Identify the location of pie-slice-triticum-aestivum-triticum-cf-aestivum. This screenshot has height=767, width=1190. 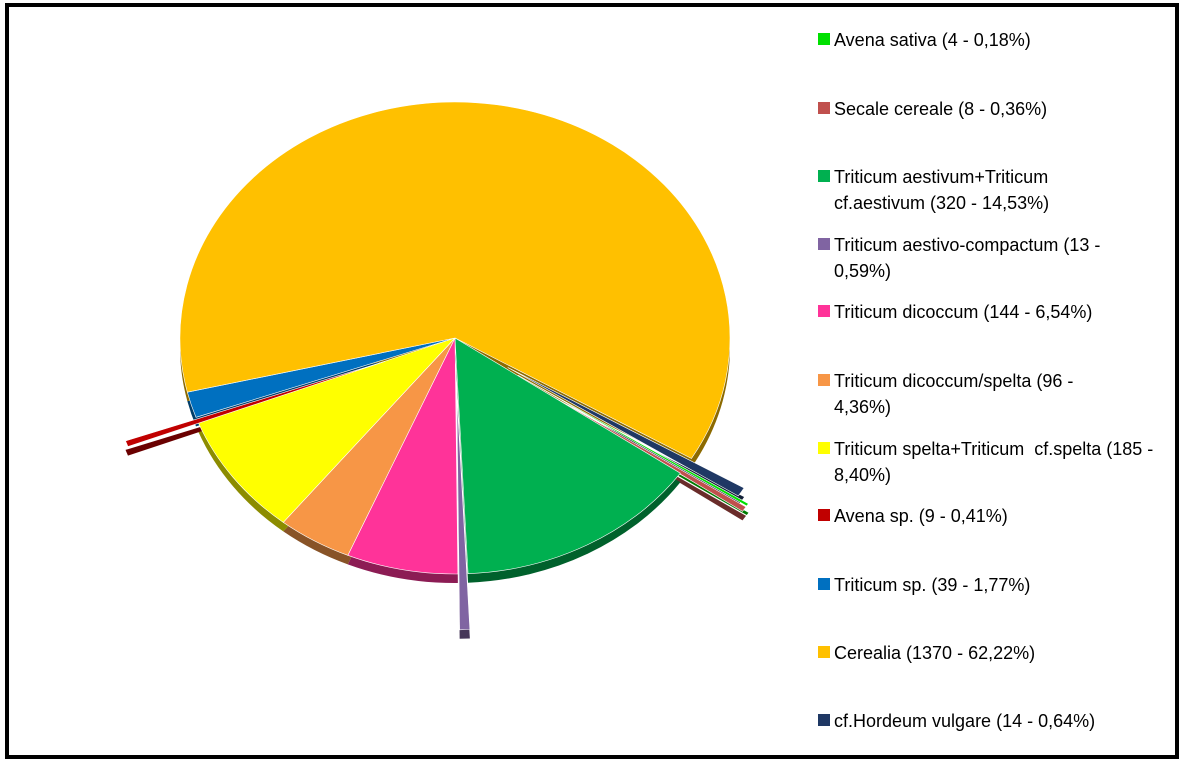
(567, 456).